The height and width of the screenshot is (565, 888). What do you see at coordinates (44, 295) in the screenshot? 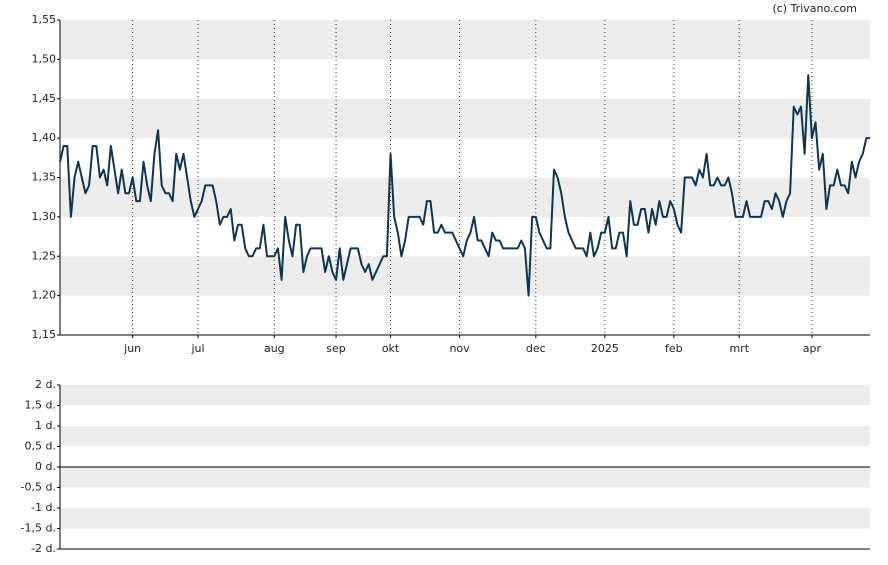
I see `y-tick-label: 1,20` at bounding box center [44, 295].